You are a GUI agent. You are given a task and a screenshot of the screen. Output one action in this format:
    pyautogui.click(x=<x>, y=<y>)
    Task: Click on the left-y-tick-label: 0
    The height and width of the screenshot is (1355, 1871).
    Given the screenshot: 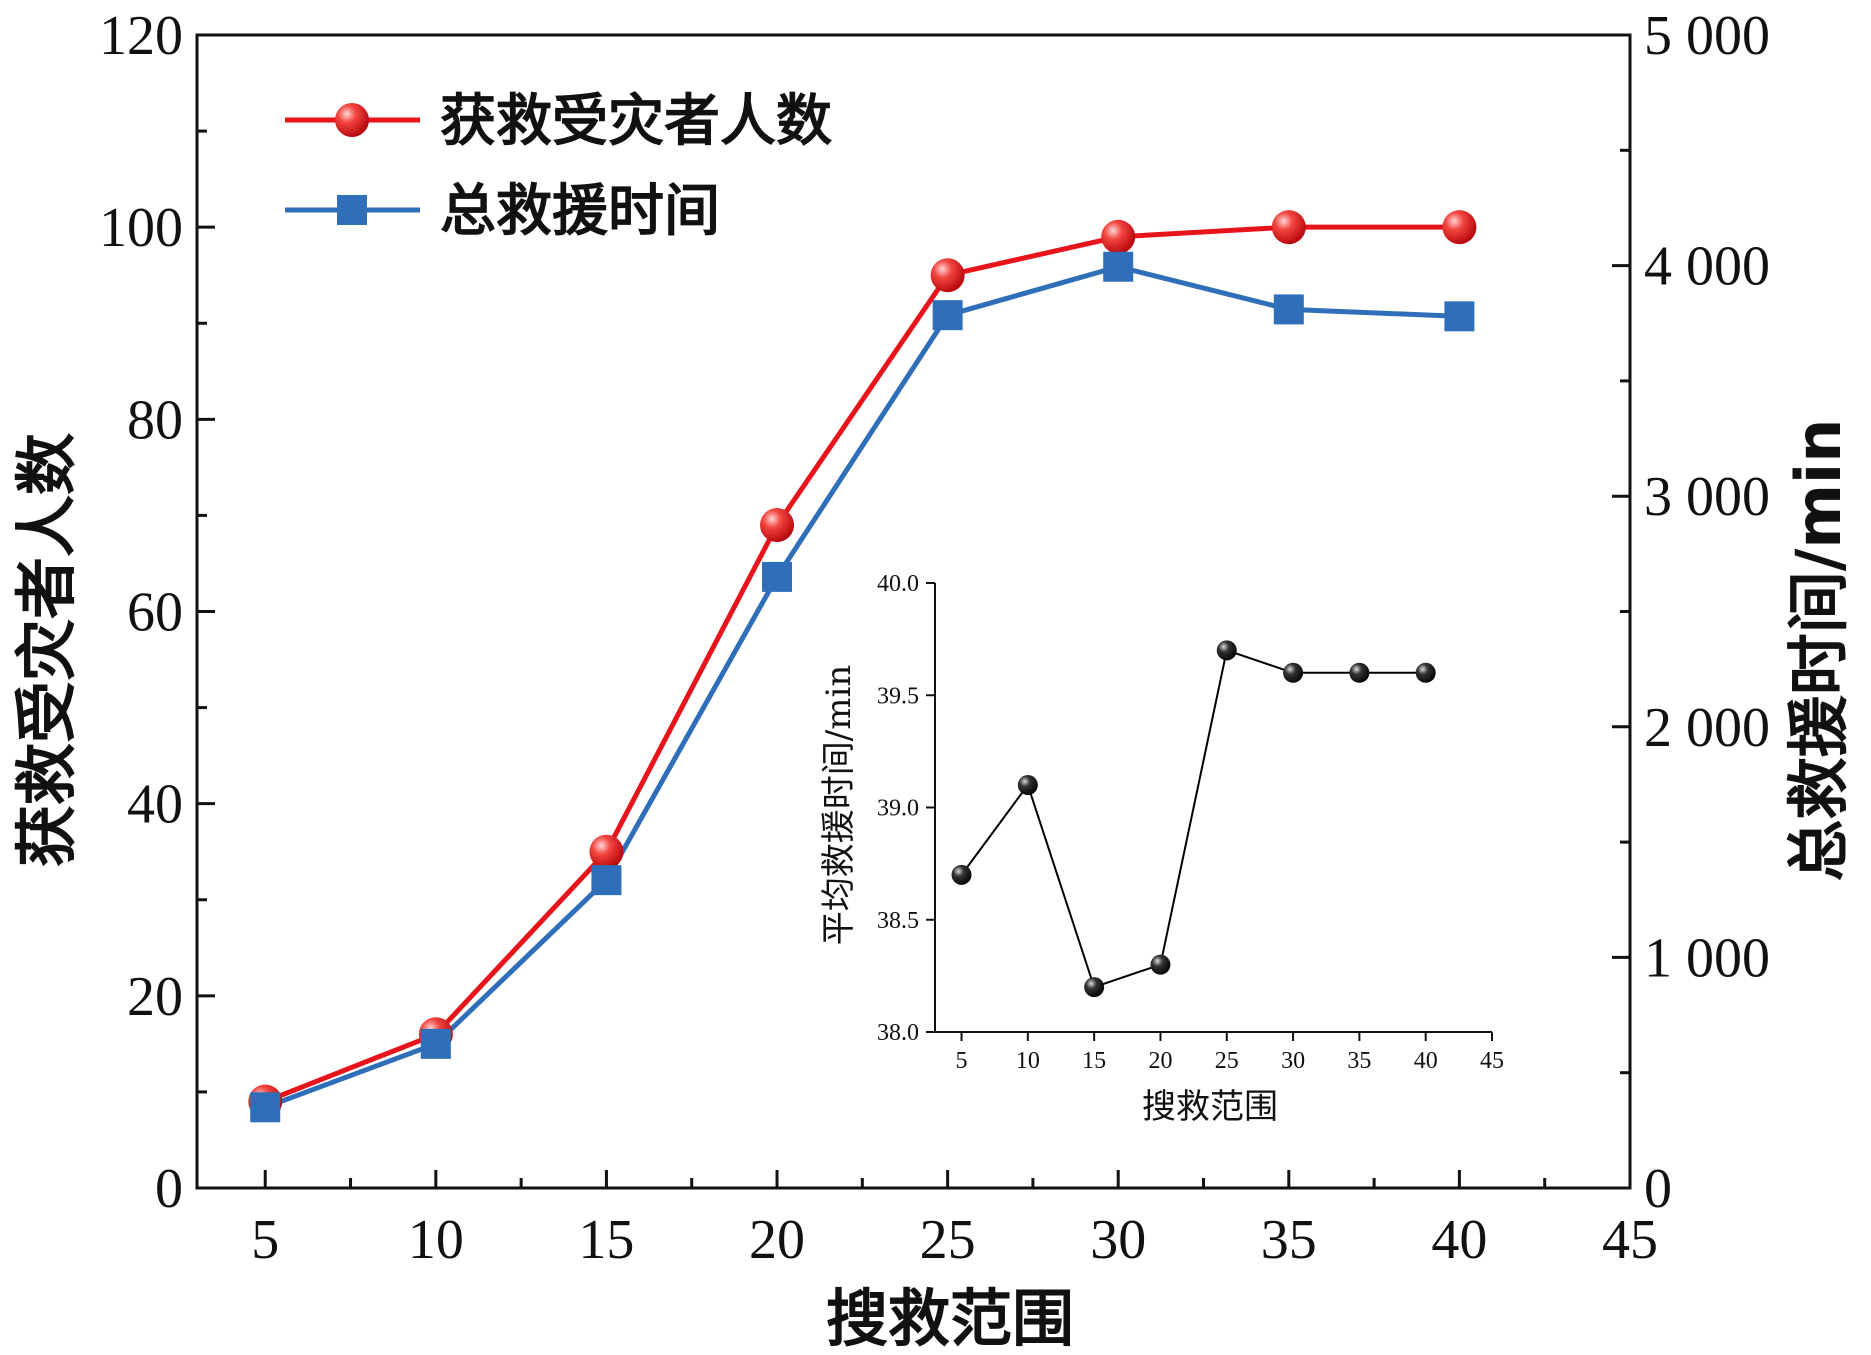 What is the action you would take?
    pyautogui.click(x=169, y=1189)
    